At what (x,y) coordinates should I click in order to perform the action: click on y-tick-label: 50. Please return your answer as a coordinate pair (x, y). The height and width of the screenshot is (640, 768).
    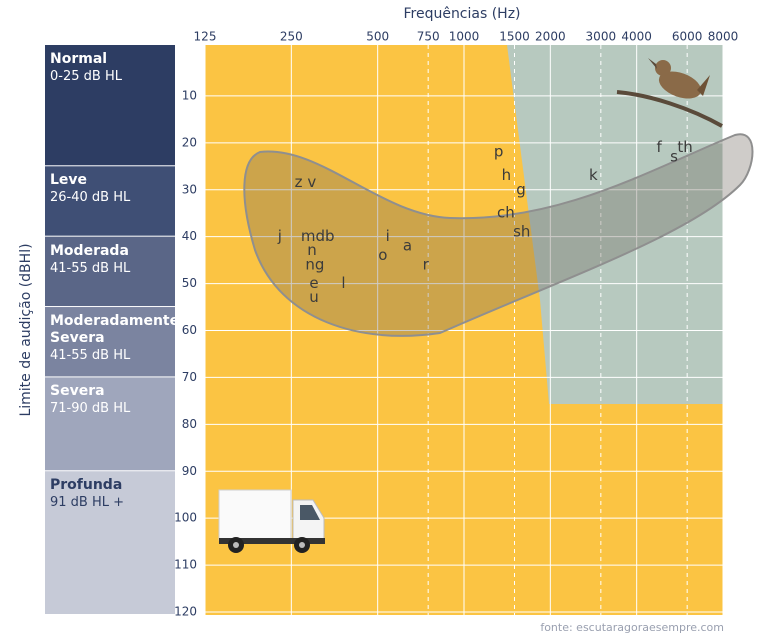
    Looking at the image, I should click on (189, 283).